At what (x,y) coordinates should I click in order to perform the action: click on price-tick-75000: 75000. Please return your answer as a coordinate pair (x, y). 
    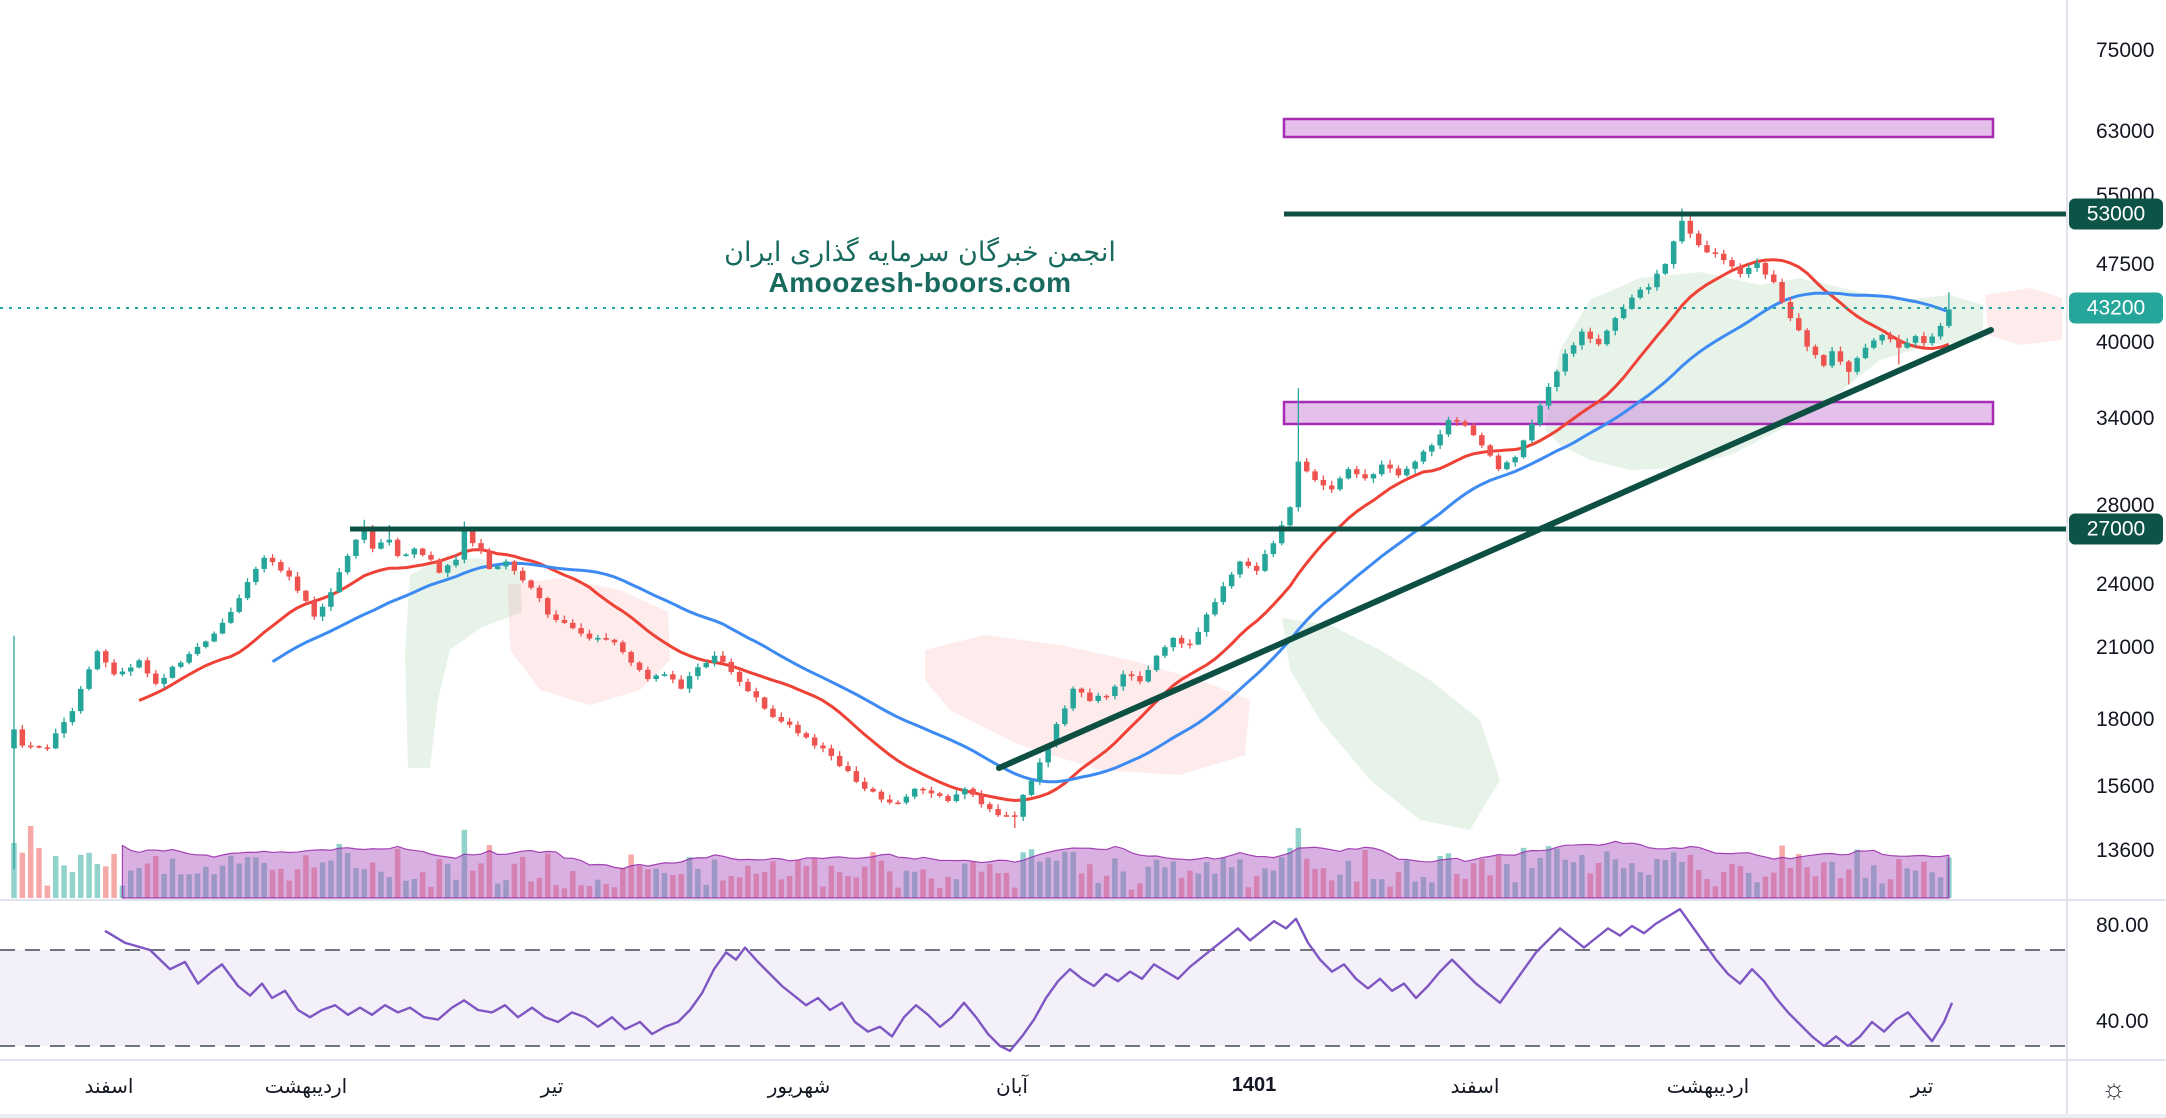
    Looking at the image, I should click on (2125, 50).